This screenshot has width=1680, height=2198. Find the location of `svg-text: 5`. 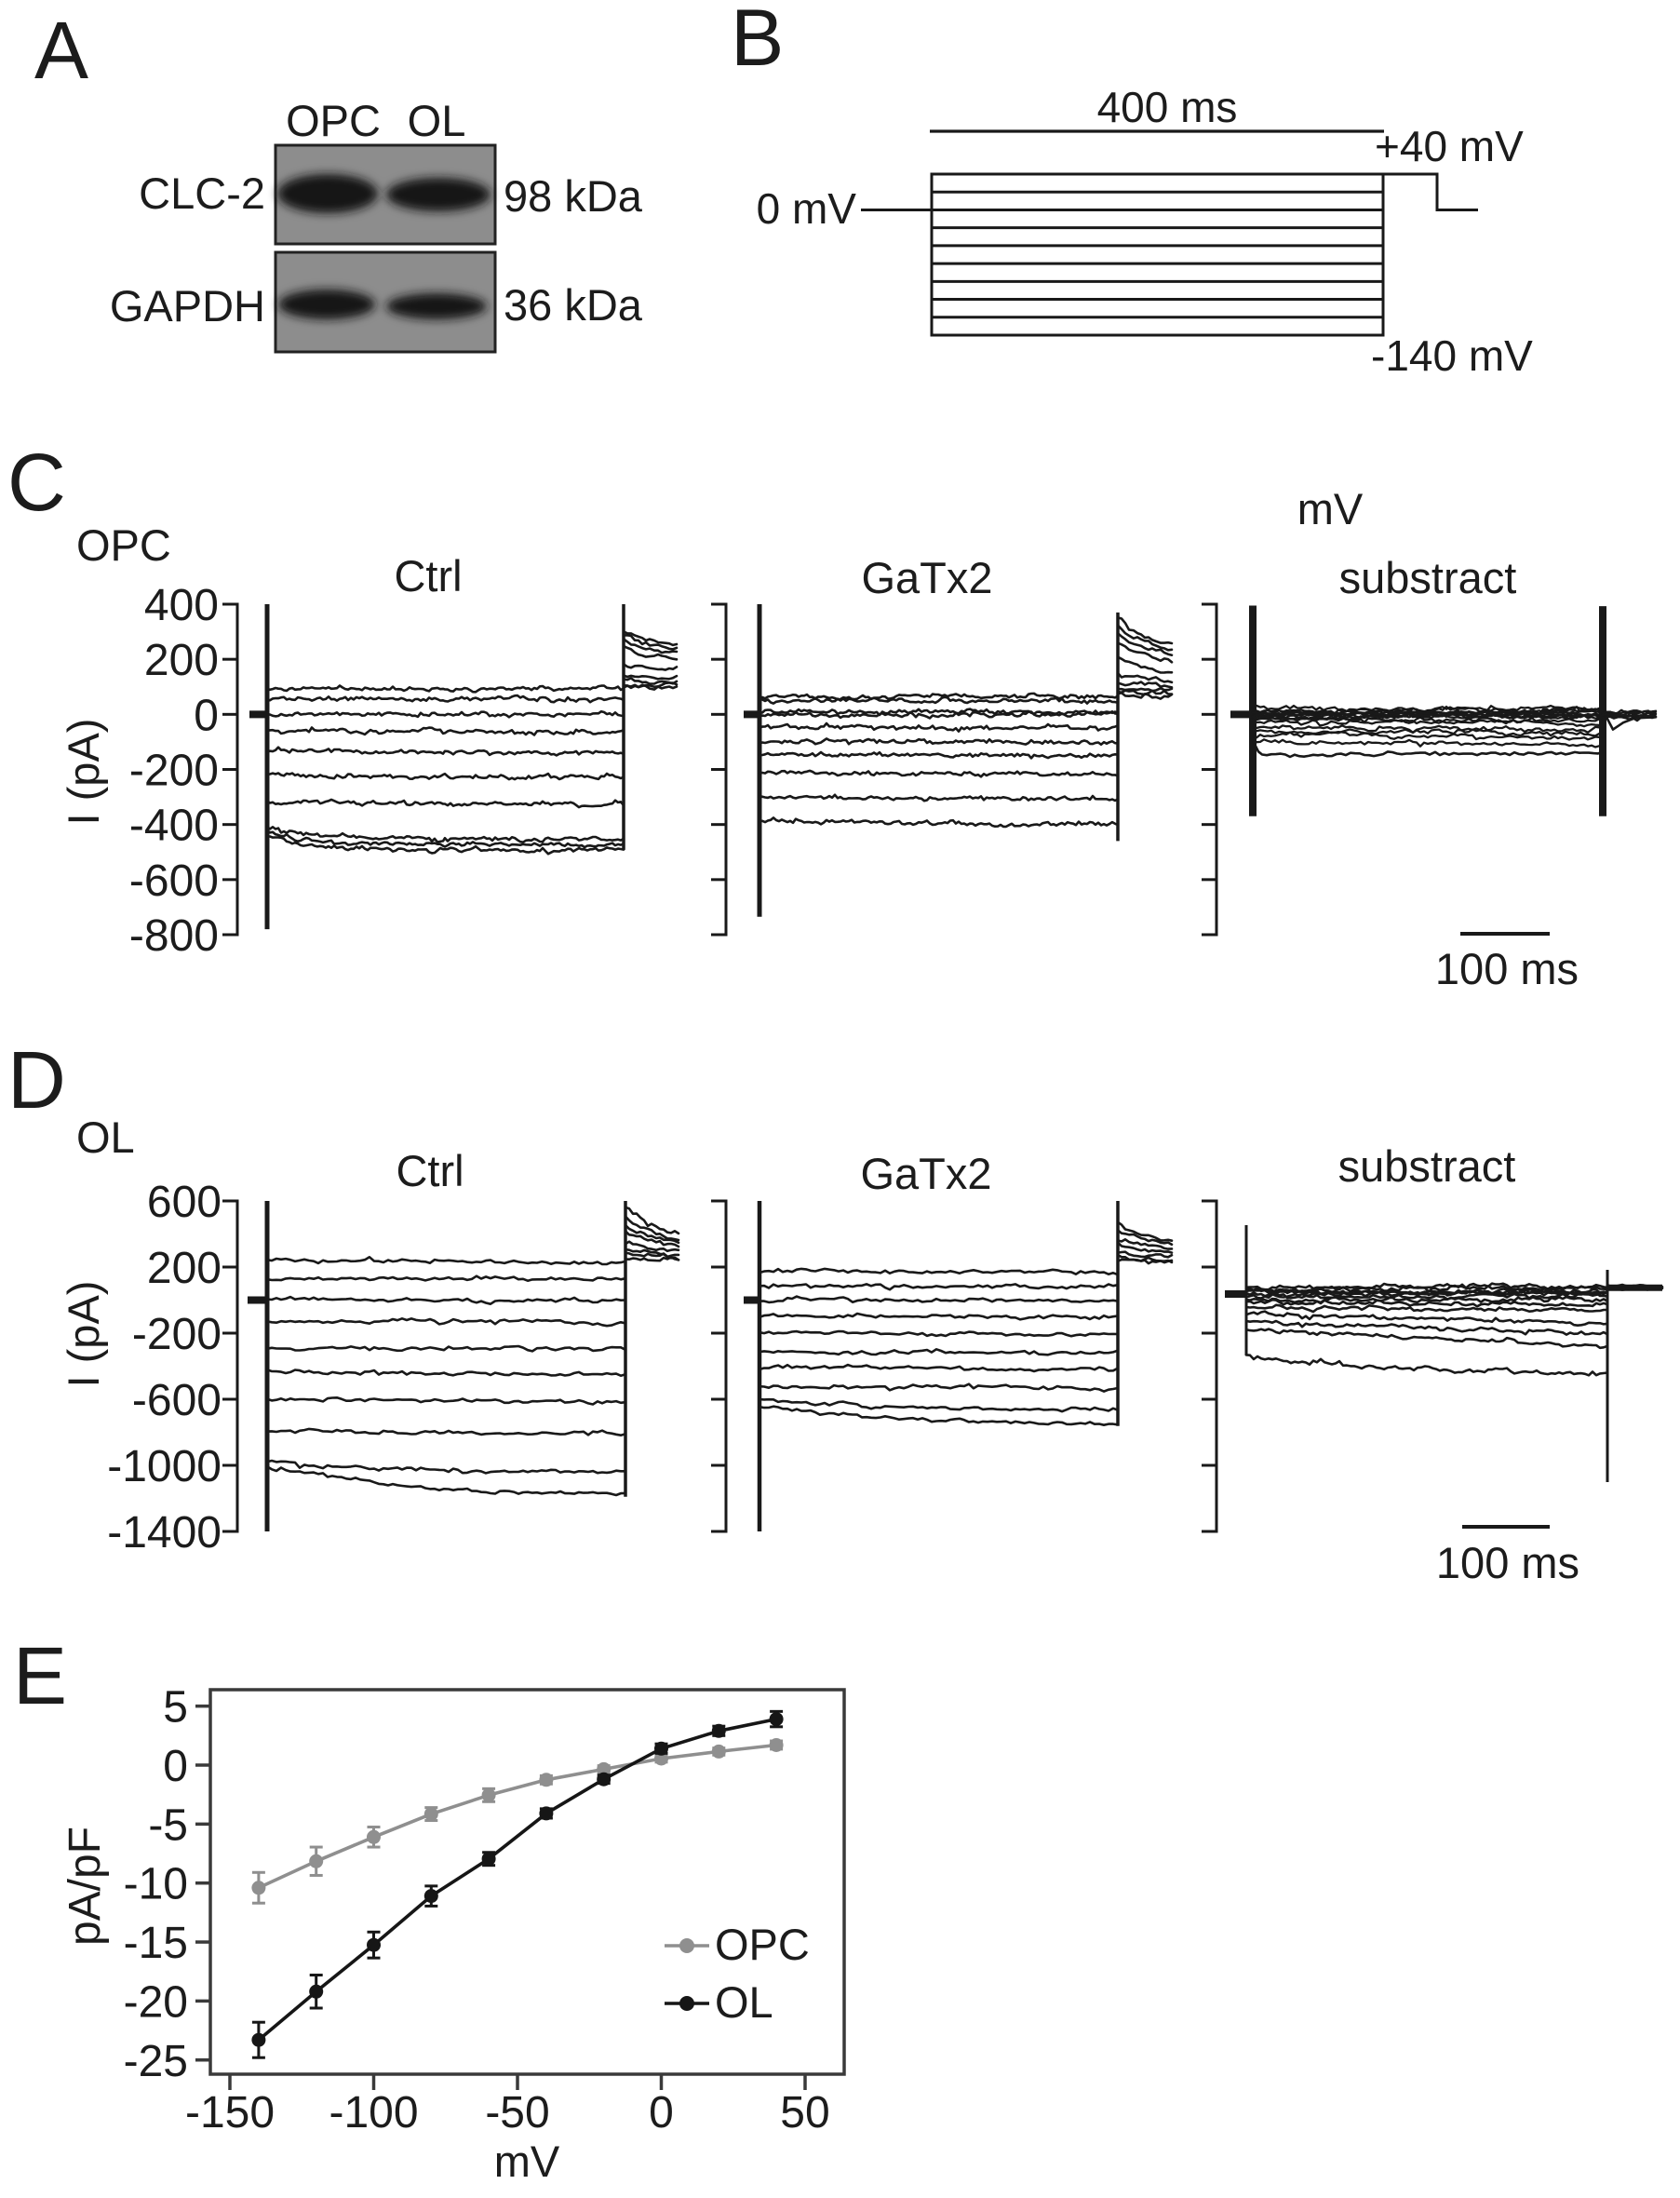

svg-text: 5 is located at coordinates (175, 1708).